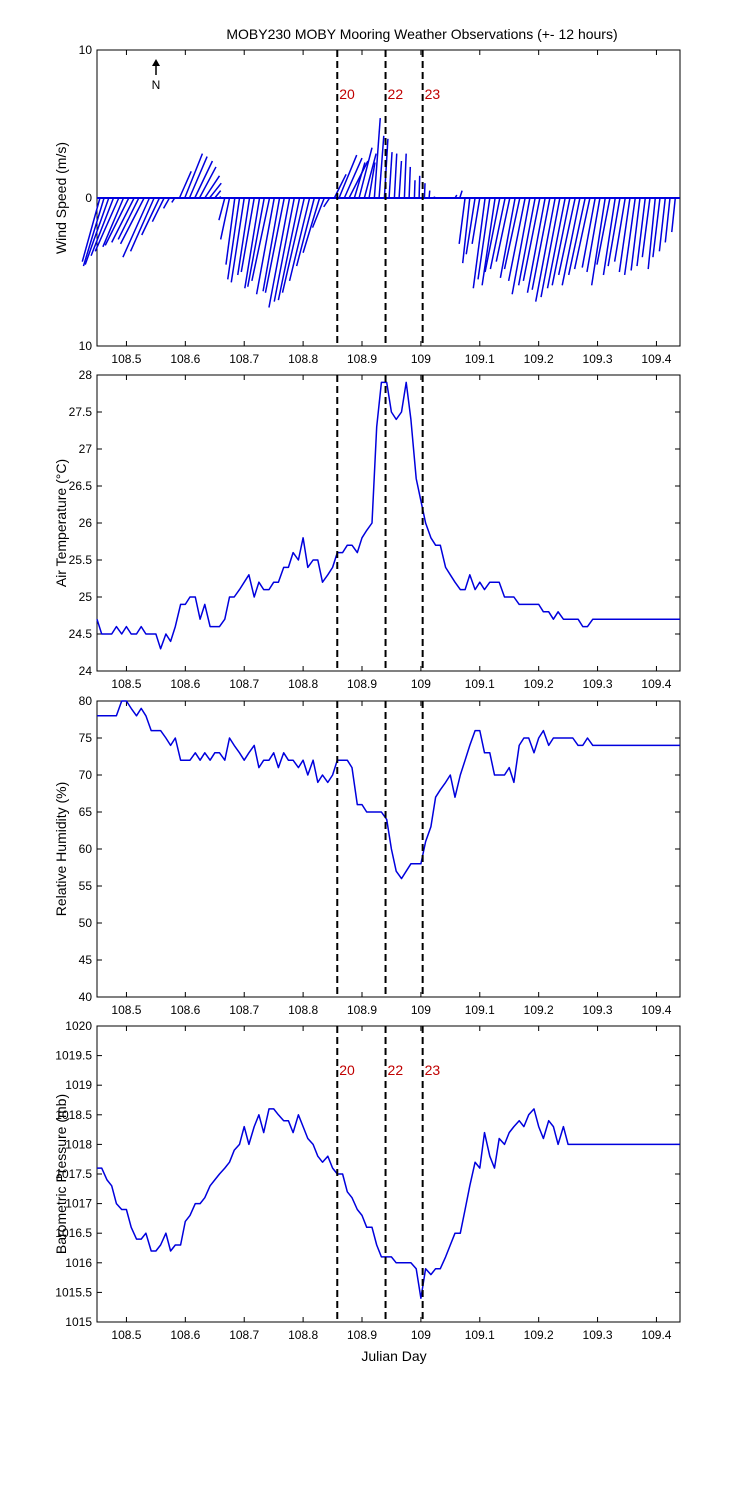 This screenshot has height=1500, width=750. Describe the element at coordinates (421, 359) in the screenshot. I see `x-tick-label: 109` at that location.